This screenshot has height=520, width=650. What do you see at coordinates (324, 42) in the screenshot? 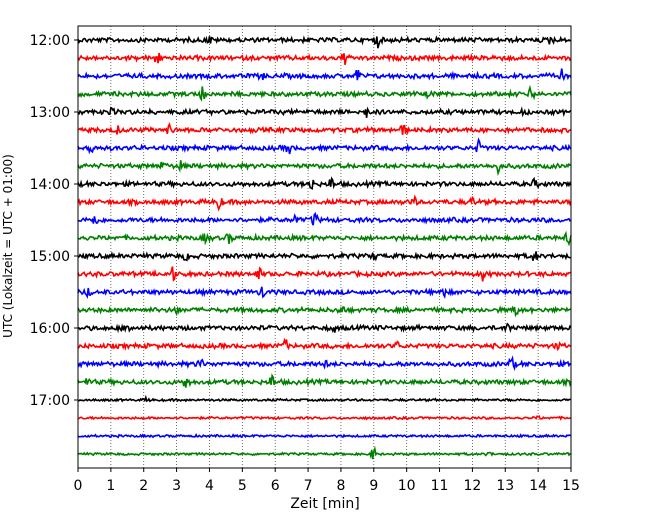
I see `trace-12:00` at bounding box center [324, 42].